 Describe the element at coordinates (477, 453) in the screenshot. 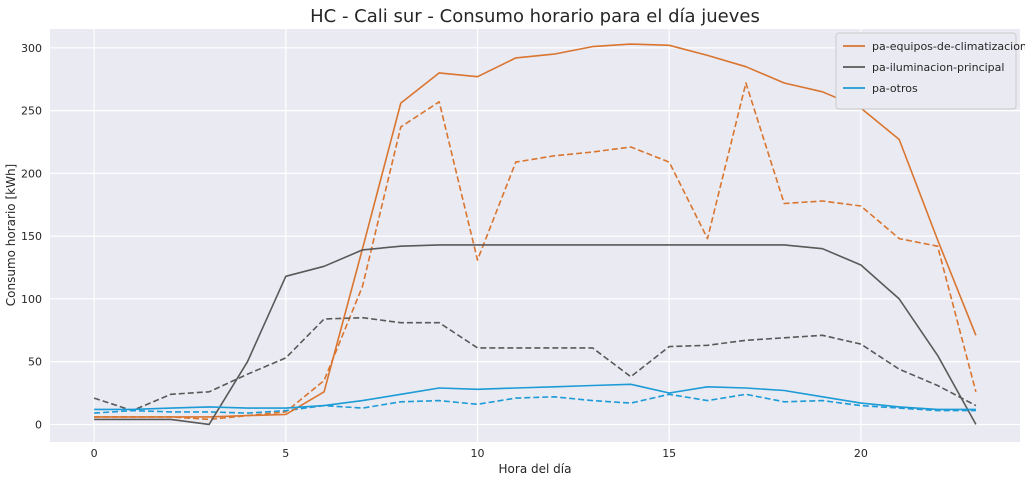

I see `x-tick-label: 10` at that location.